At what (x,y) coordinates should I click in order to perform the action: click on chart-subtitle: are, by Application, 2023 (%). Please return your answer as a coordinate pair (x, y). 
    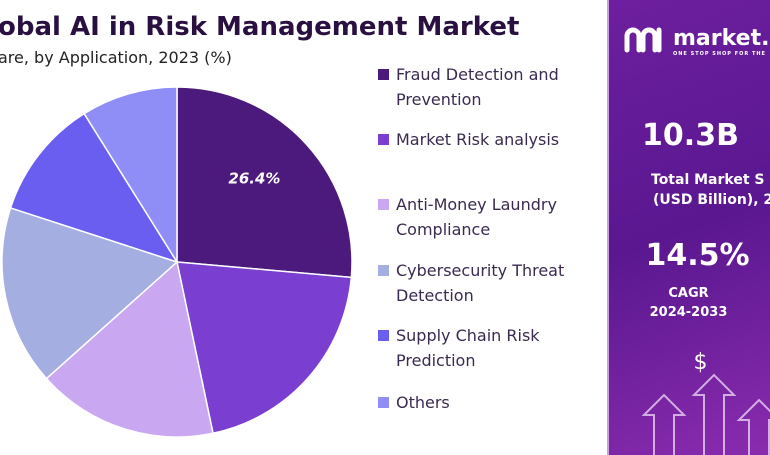
    Looking at the image, I should click on (116, 57).